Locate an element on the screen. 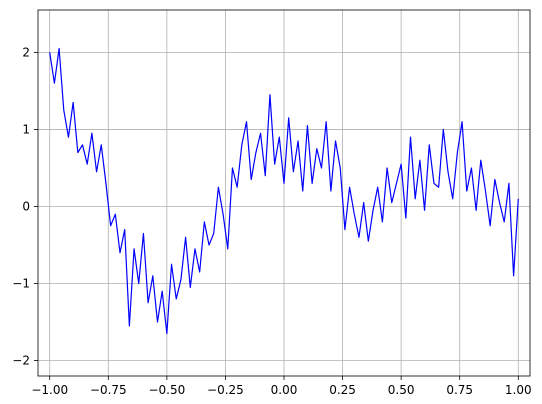 This screenshot has width=542, height=404. y-tick-label: 2 is located at coordinates (26, 52).